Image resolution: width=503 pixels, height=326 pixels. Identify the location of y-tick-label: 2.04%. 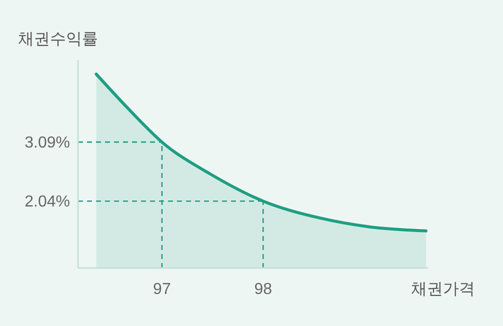
(47, 202).